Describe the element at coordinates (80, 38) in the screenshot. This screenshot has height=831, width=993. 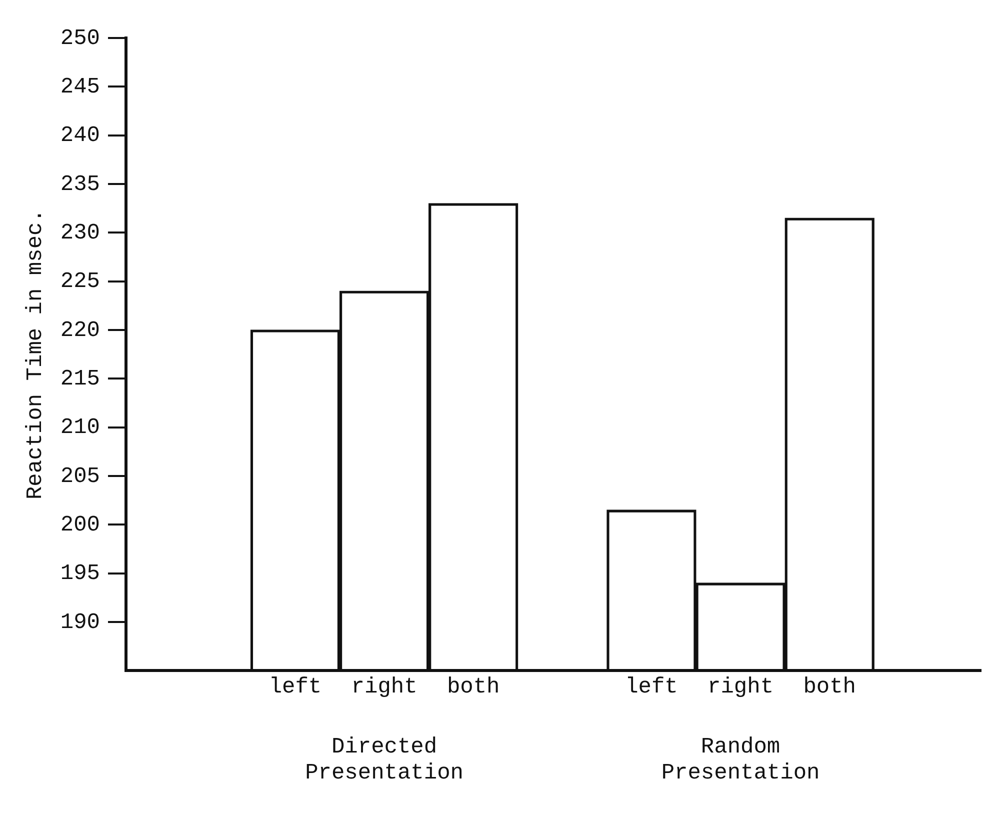
I see `y-tick-label: 250` at that location.